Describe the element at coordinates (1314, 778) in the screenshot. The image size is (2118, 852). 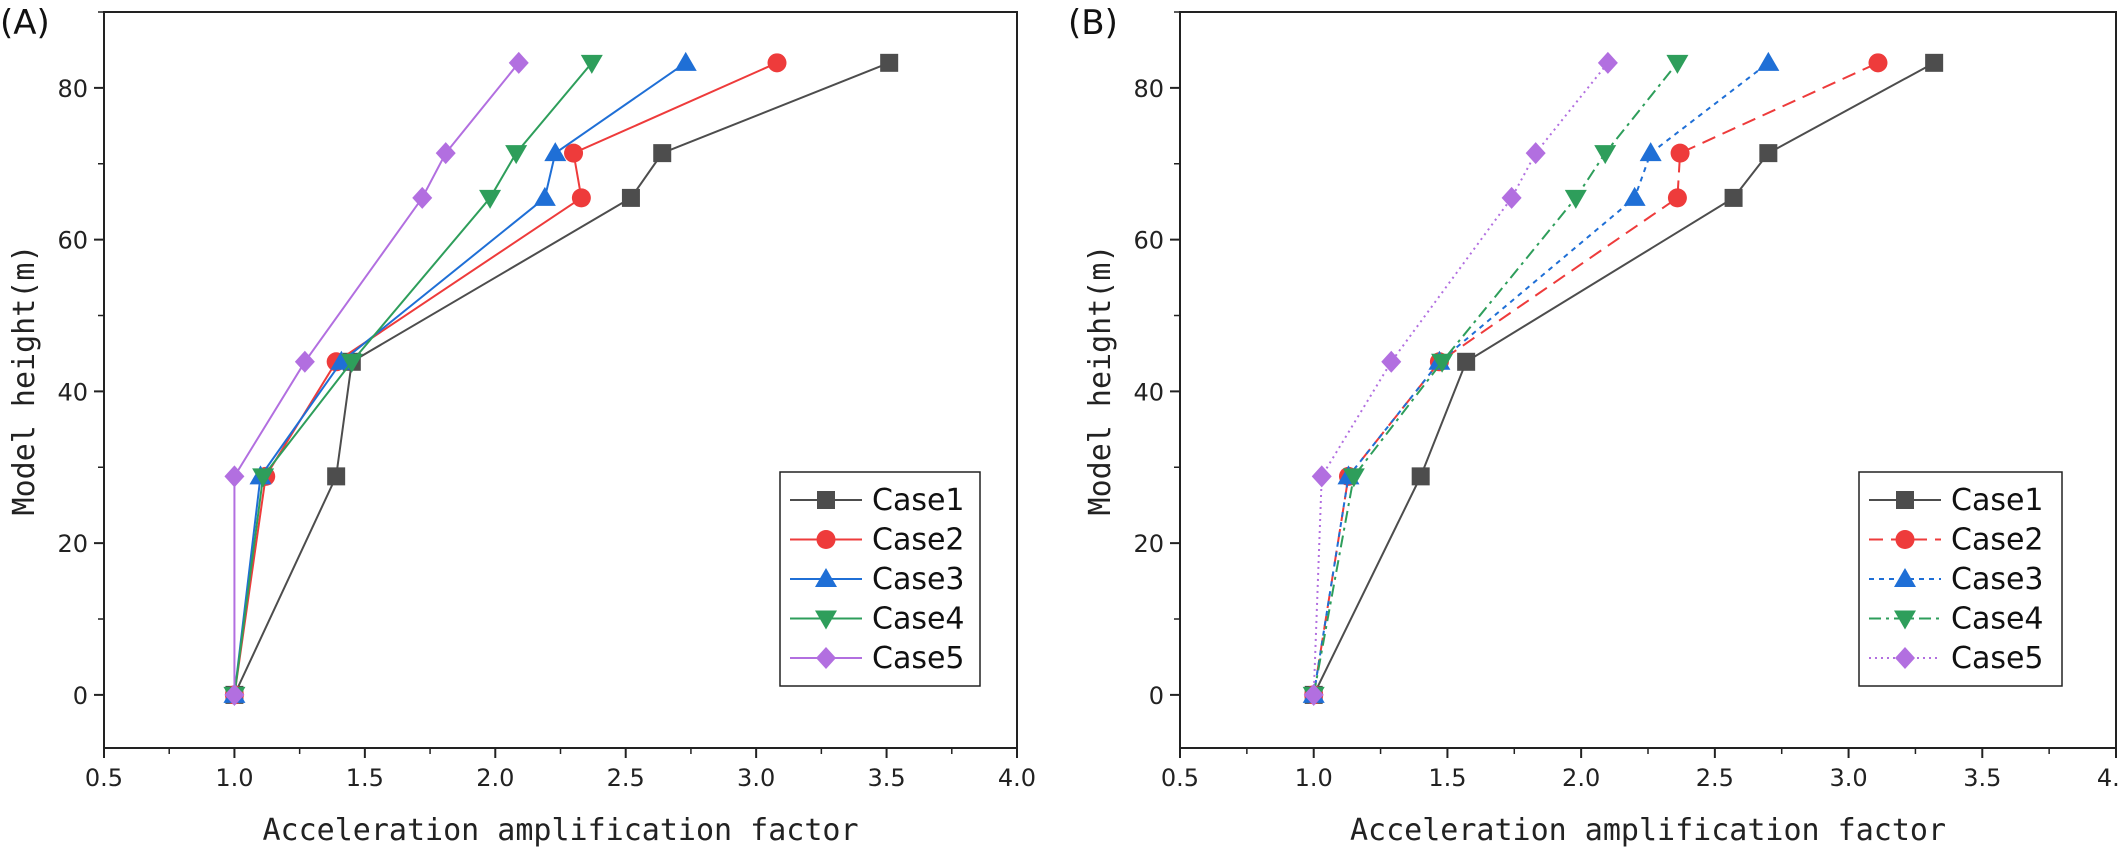
I see `x-tick-label: 1.0` at that location.